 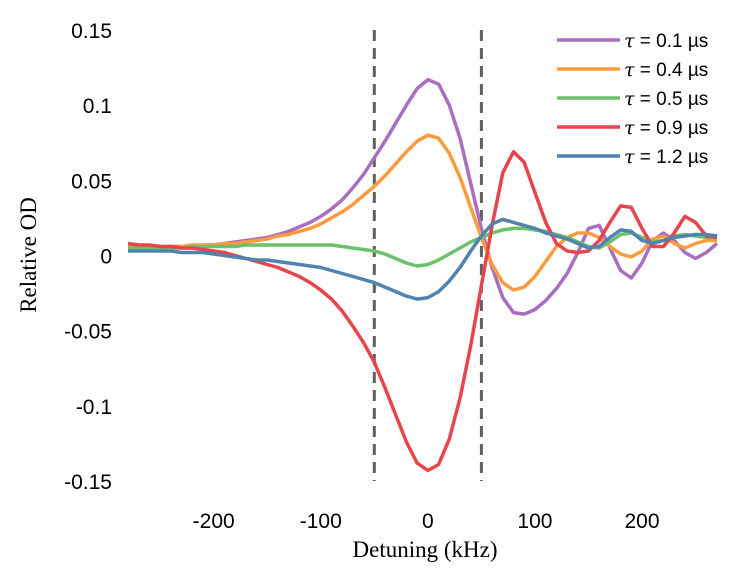 What do you see at coordinates (91, 181) in the screenshot?
I see `y-tick-label: 0.05` at bounding box center [91, 181].